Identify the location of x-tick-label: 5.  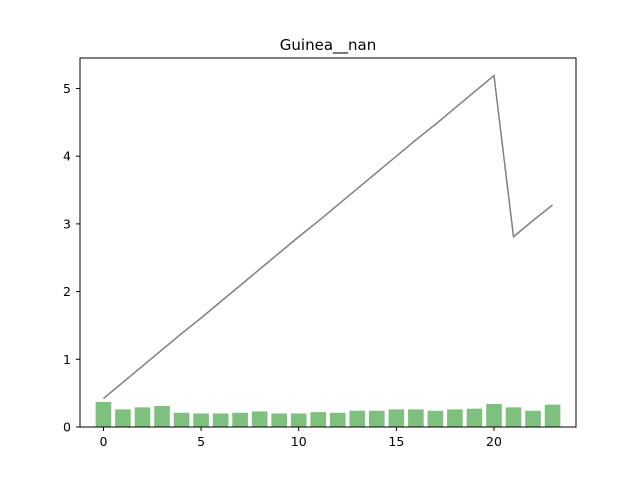
(201, 441).